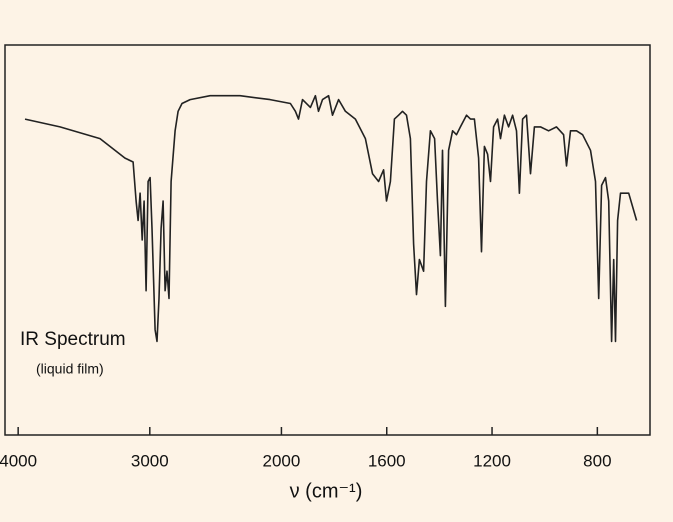 This screenshot has height=522, width=673. I want to click on x-tick-label: 4000, so click(18, 460).